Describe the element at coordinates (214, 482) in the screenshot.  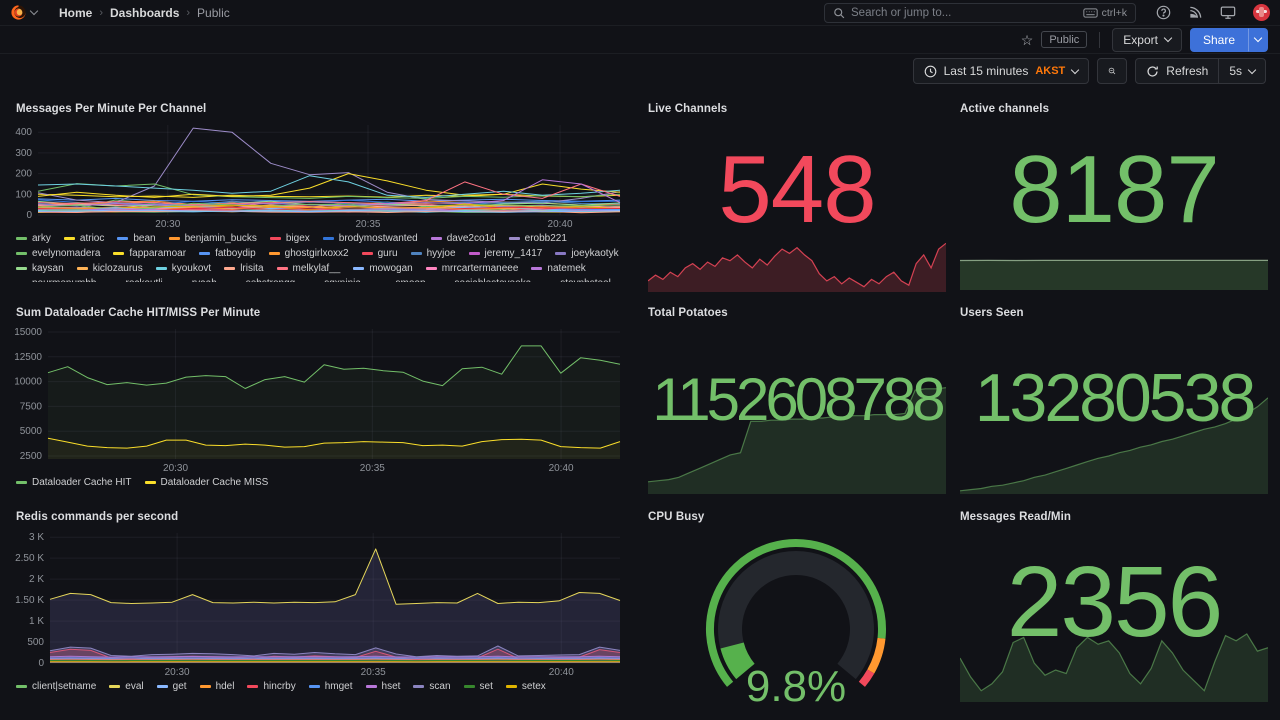
I see `legend-label: Dataloader Cache MISS` at that location.